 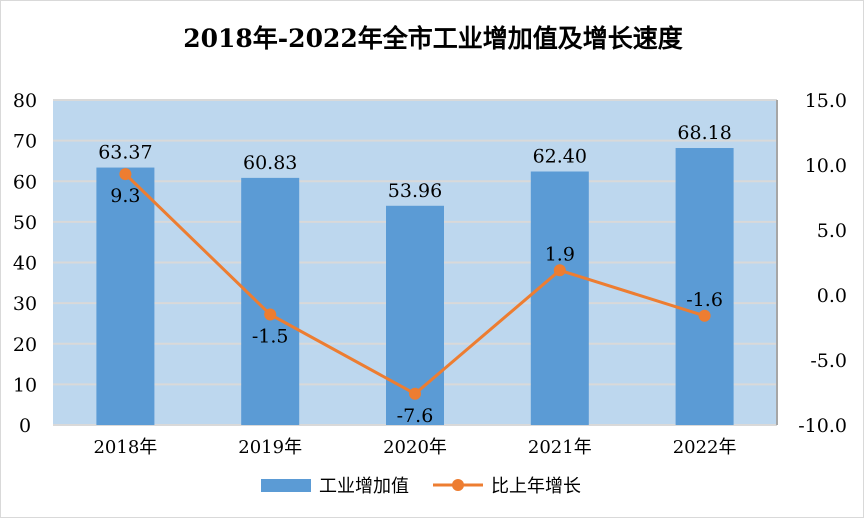 I want to click on right-axis-tick: 0.0, so click(x=832, y=296).